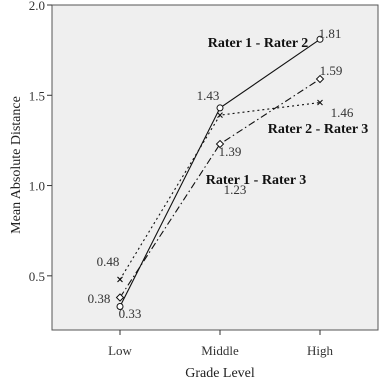  What do you see at coordinates (37, 95) in the screenshot?
I see `y-tick-label: 1.5` at bounding box center [37, 95].